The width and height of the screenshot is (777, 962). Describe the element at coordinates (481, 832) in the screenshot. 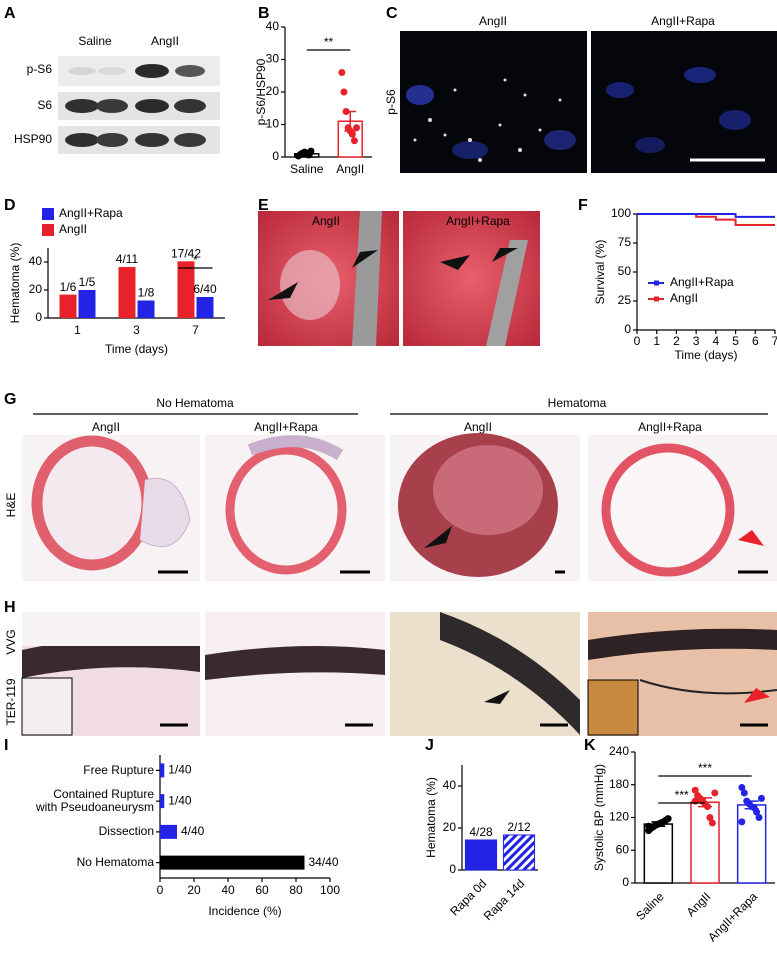

I see `value-label: 4/28` at that location.